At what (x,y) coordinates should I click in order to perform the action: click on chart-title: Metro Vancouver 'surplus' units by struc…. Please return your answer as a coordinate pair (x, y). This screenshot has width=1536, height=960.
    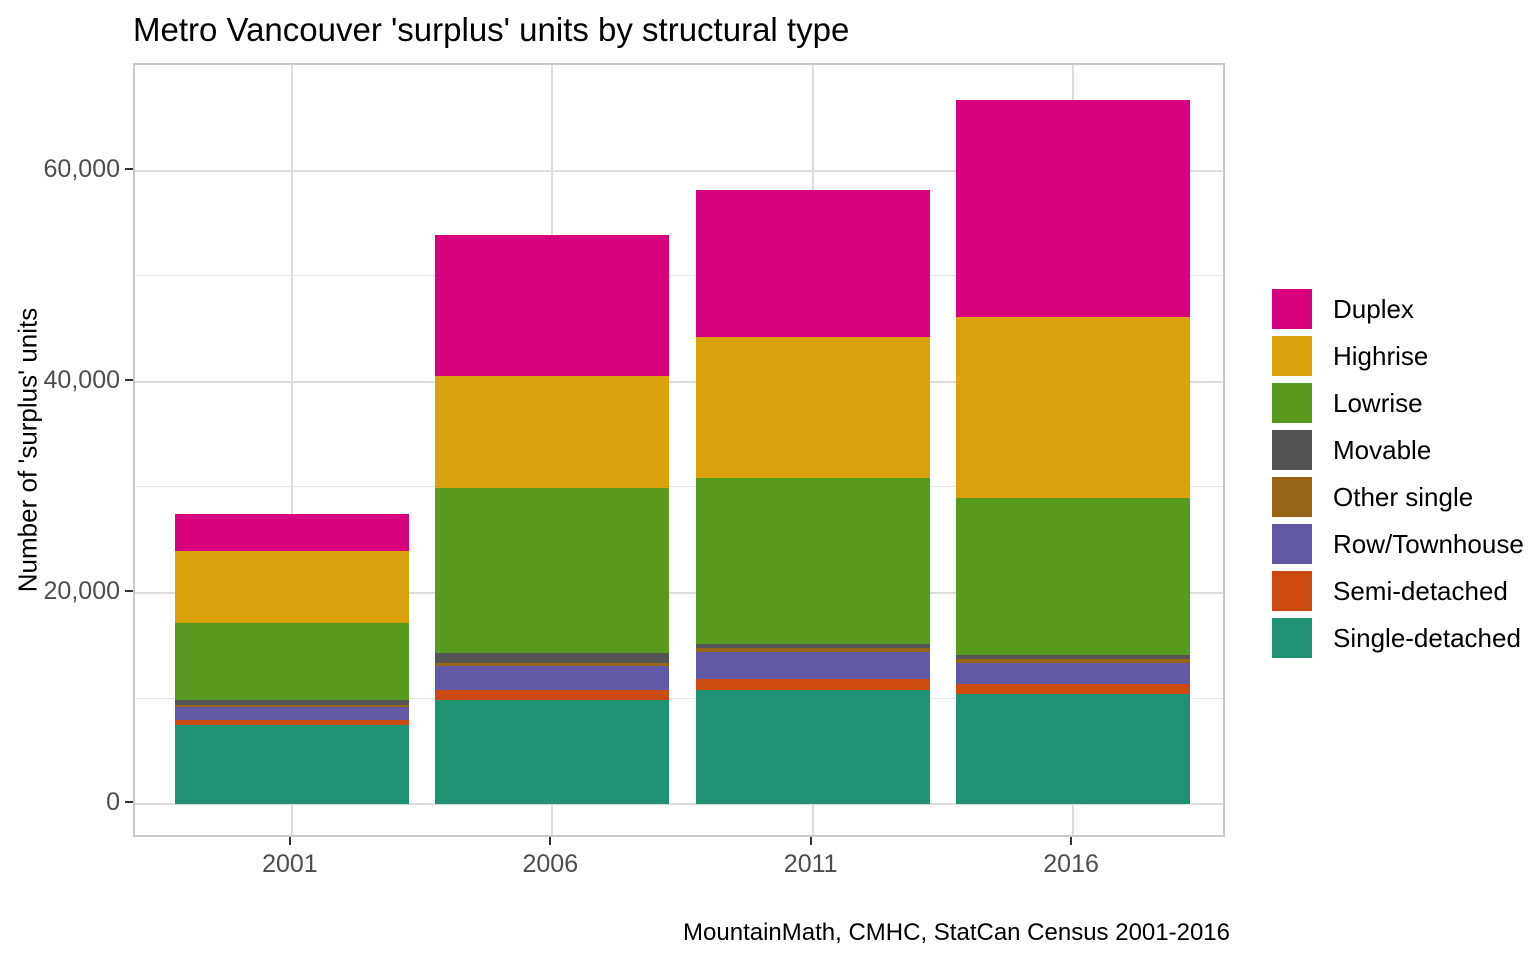
    Looking at the image, I should click on (491, 29).